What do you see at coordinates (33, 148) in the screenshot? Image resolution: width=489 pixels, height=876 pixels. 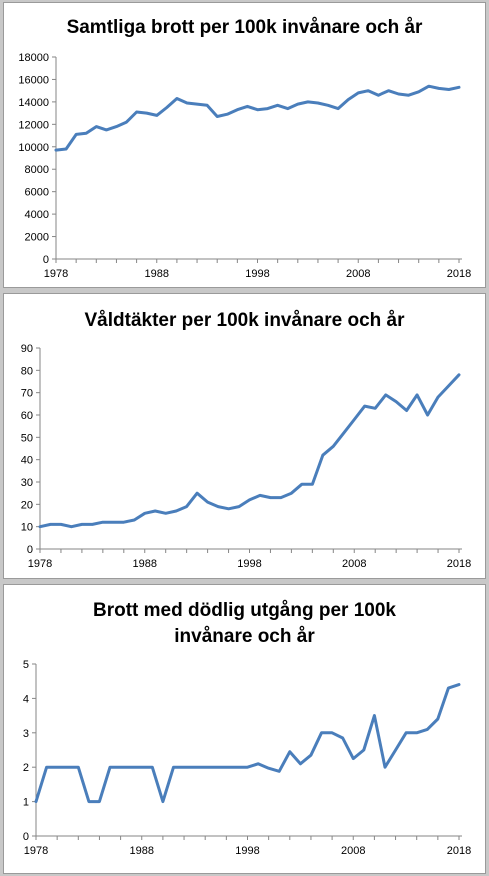 I see `y-tick-label: 10000` at bounding box center [33, 148].